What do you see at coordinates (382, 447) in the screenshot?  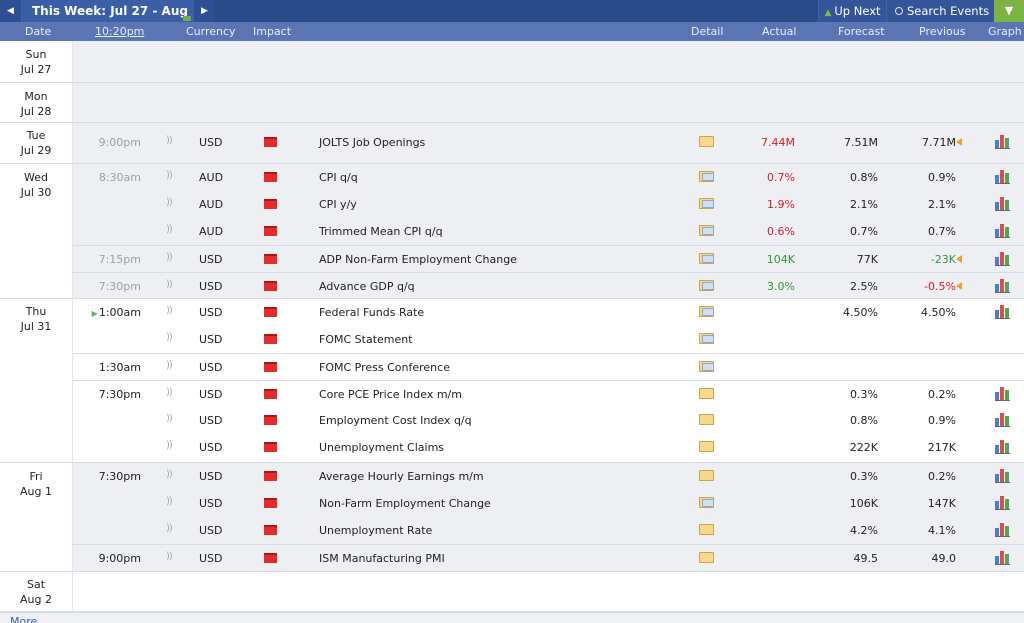 I see `event-title: Unemployment Claims` at bounding box center [382, 447].